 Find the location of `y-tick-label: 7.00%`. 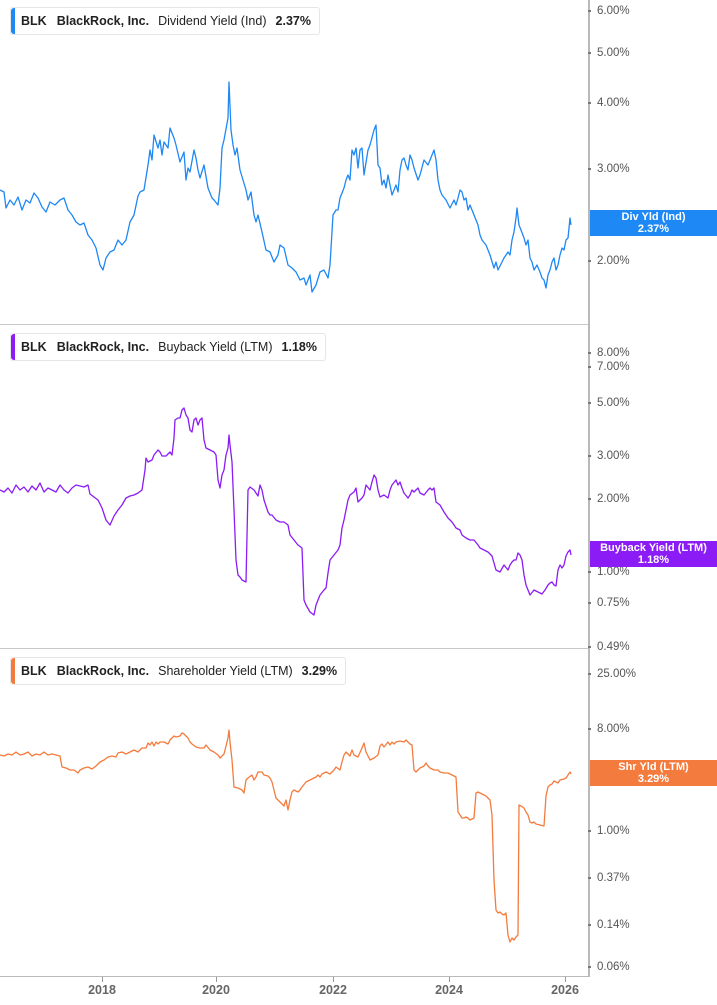

y-tick-label: 7.00% is located at coordinates (609, 367).